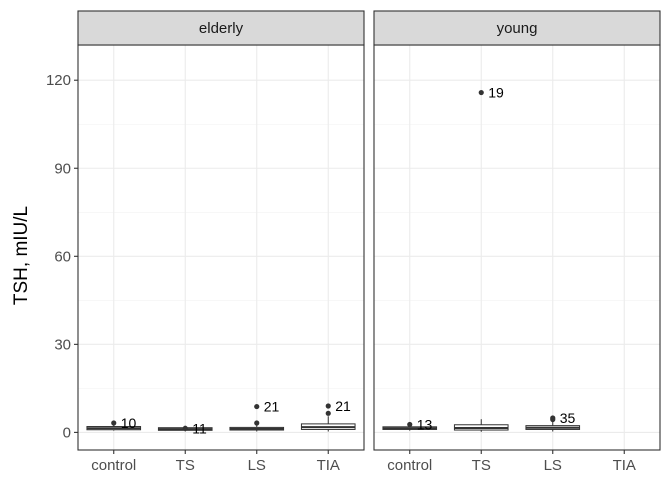 This screenshot has width=672, height=480. I want to click on y-tick-label: 90, so click(62, 168).